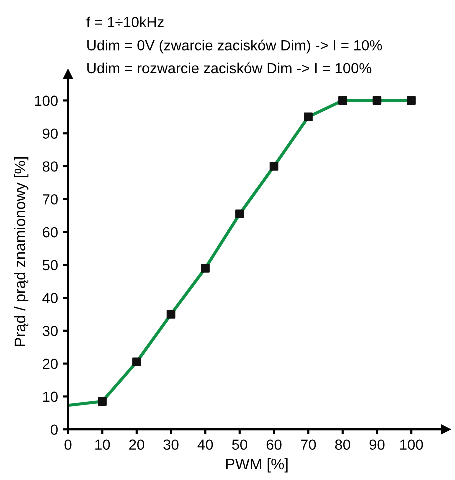 The width and height of the screenshot is (455, 480). What do you see at coordinates (137, 445) in the screenshot?
I see `x-tick-label: 20` at bounding box center [137, 445].